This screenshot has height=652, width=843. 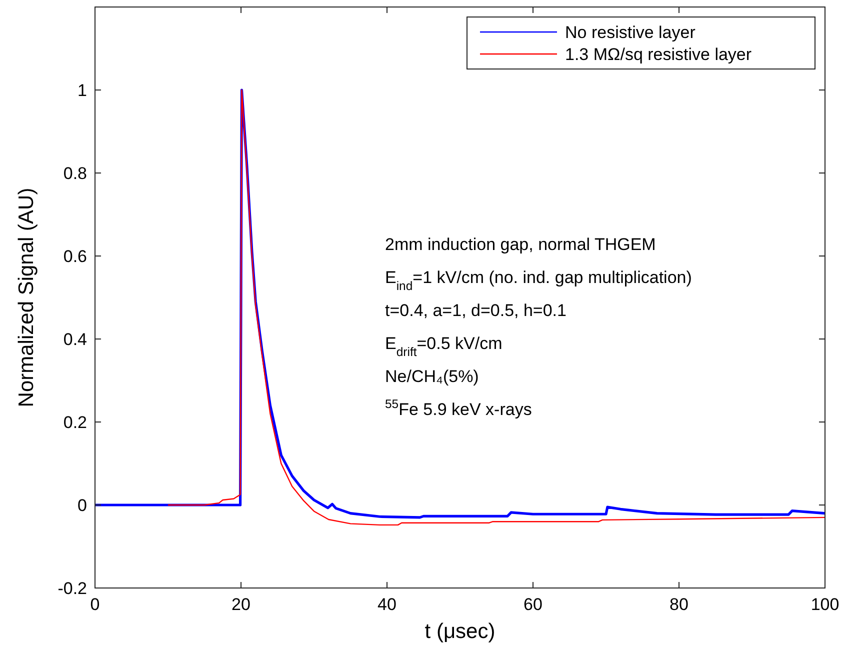 What do you see at coordinates (458, 408) in the screenshot?
I see `annotation: $^{55}$Fe 5.9 keV x-rays` at bounding box center [458, 408].